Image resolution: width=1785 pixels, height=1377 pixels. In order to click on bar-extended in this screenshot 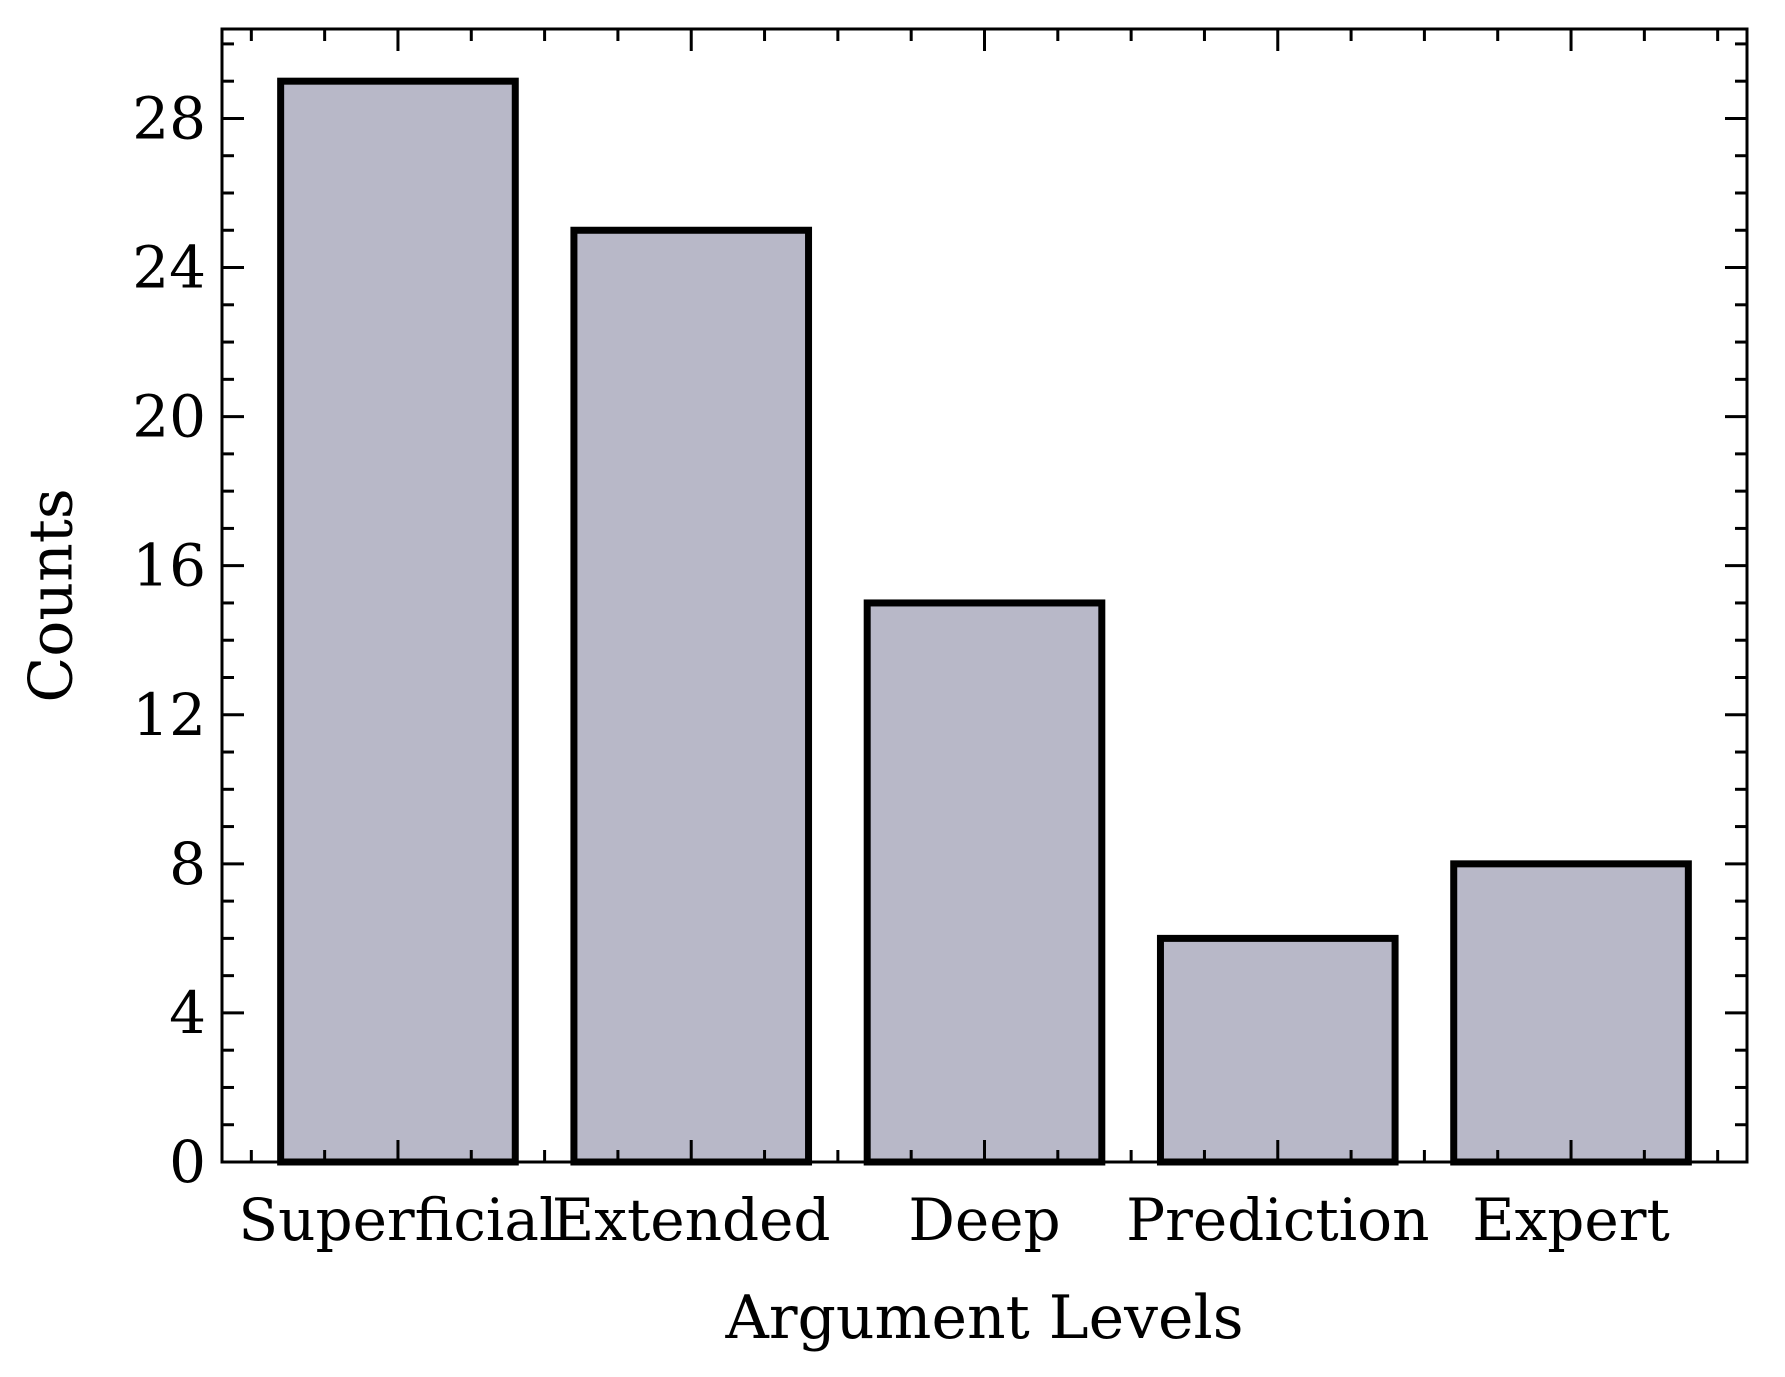, I will do `click(691, 696)`.